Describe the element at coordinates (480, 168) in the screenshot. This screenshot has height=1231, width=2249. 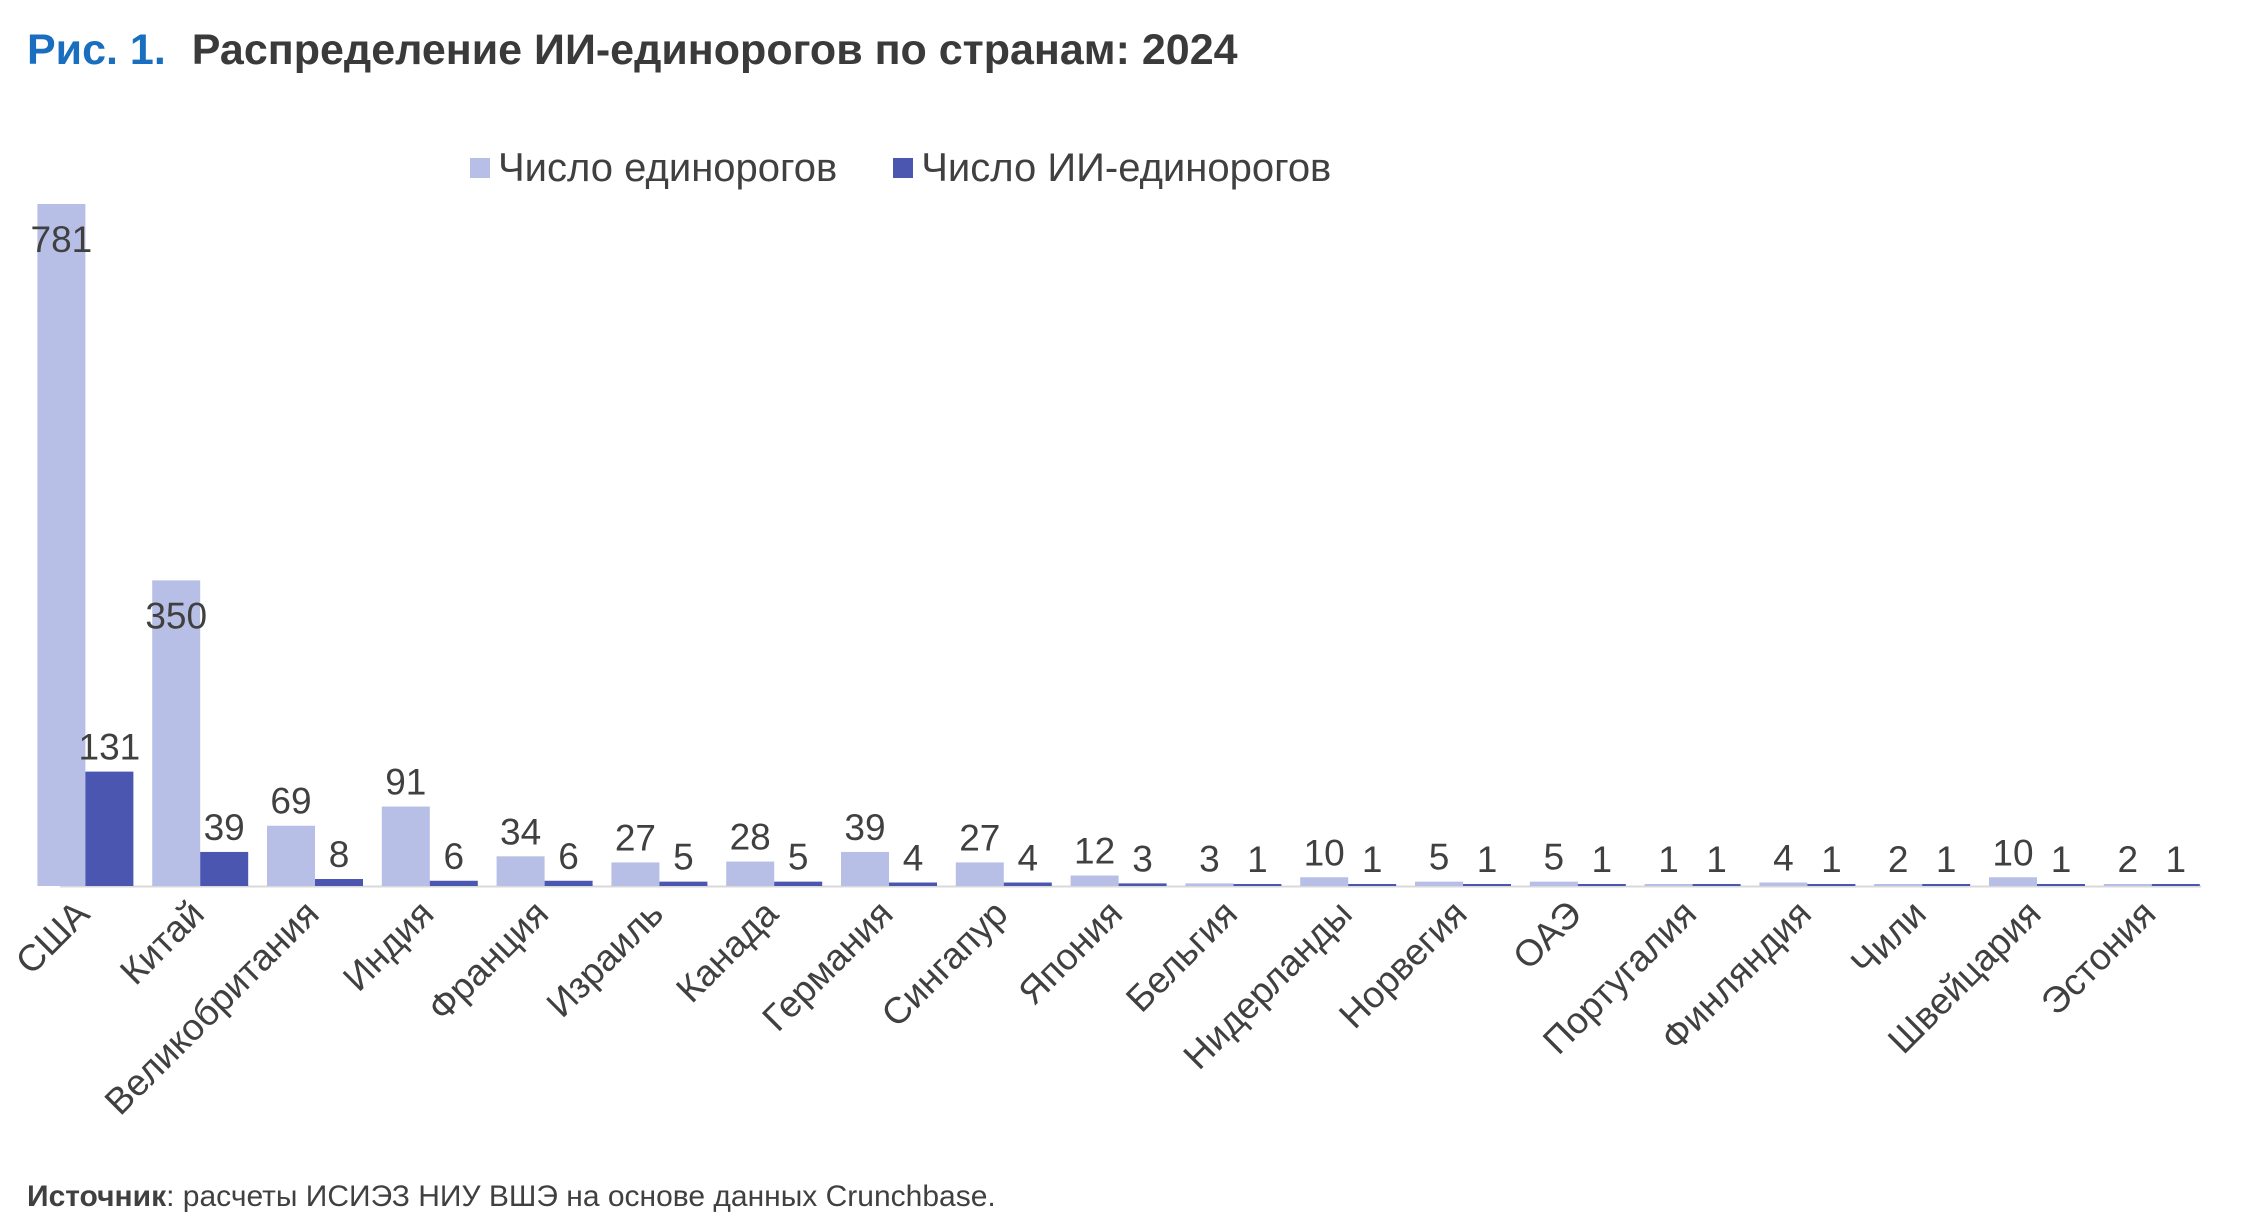
I see `legend-swatch-unicorns` at that location.